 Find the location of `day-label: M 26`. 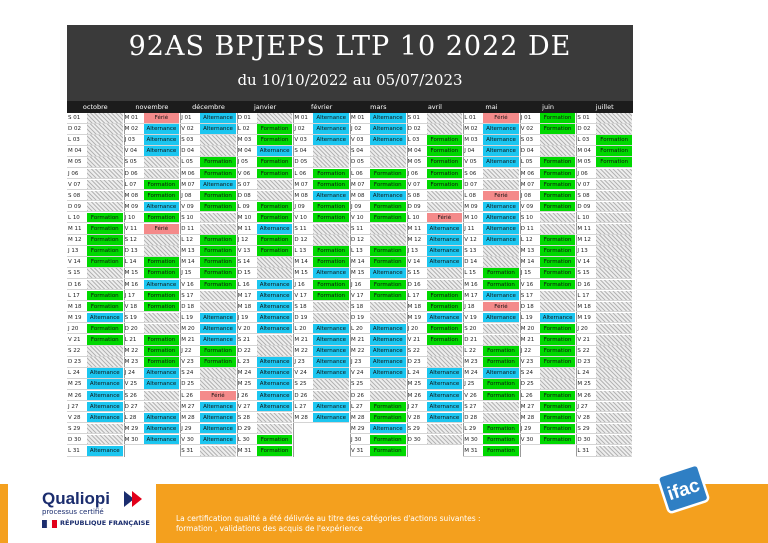

day-label: M 26 is located at coordinates (77, 396).